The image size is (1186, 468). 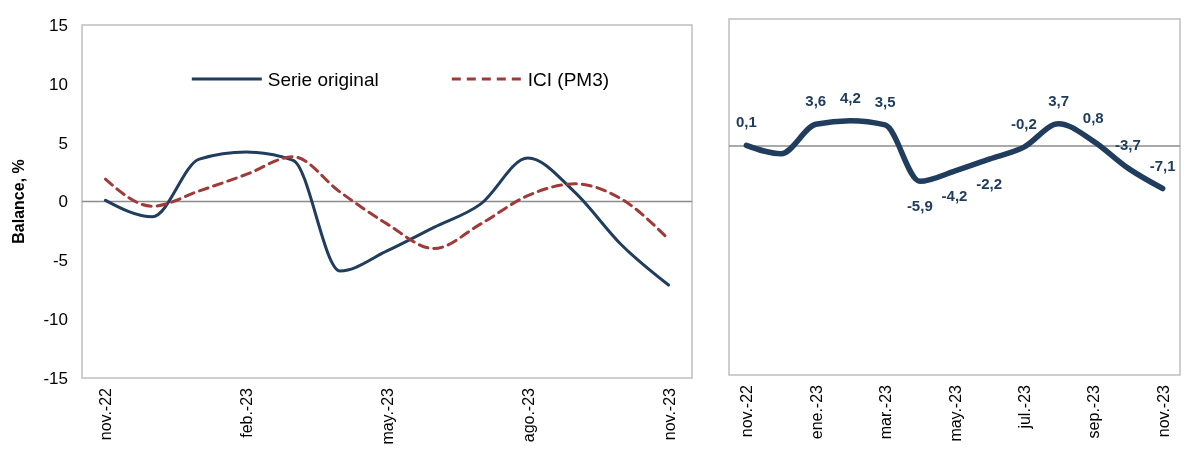 What do you see at coordinates (816, 101) in the screenshot?
I see `data-label: 3,6` at bounding box center [816, 101].